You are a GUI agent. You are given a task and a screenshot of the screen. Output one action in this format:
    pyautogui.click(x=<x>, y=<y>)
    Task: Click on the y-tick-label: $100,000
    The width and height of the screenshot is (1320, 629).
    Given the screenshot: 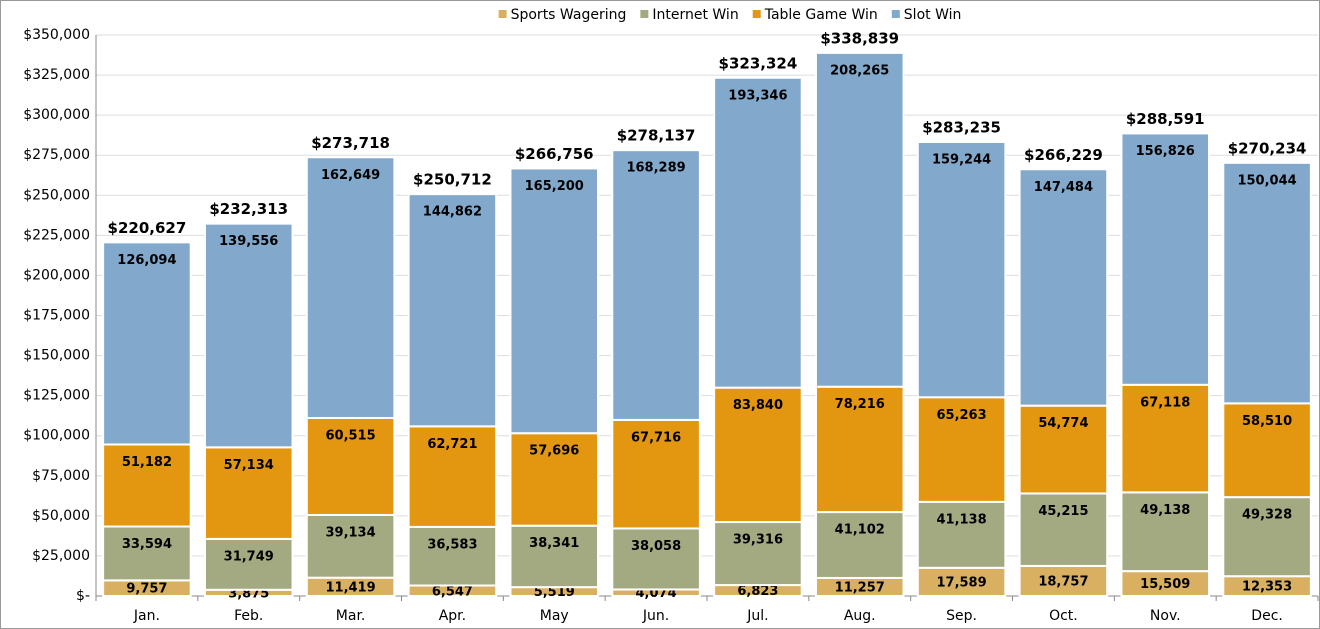 What is the action you would take?
    pyautogui.click(x=56, y=436)
    